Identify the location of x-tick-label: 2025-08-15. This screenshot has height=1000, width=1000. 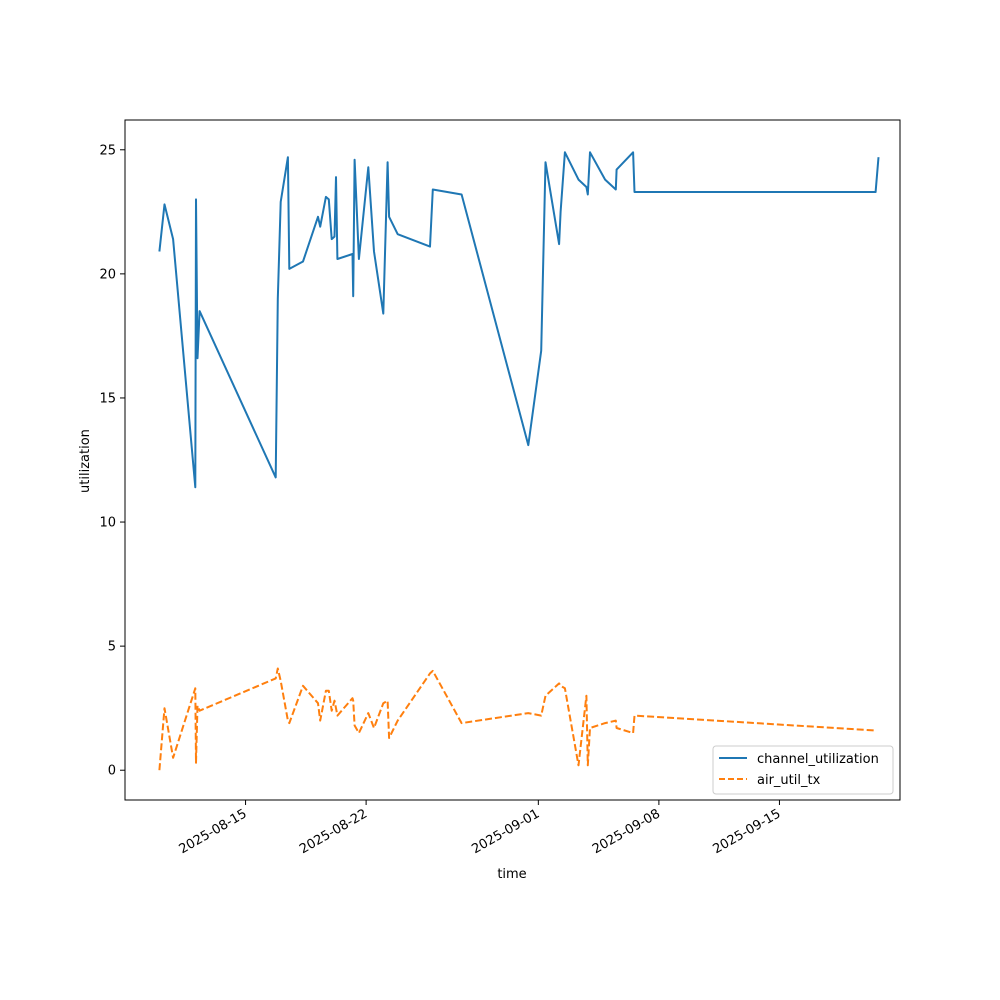
(213, 831).